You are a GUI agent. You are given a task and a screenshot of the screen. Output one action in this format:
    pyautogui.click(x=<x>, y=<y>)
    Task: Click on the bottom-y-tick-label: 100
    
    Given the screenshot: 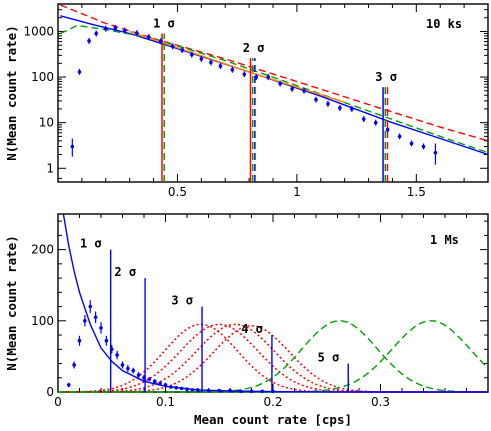 What is the action you would take?
    pyautogui.click(x=42, y=321)
    